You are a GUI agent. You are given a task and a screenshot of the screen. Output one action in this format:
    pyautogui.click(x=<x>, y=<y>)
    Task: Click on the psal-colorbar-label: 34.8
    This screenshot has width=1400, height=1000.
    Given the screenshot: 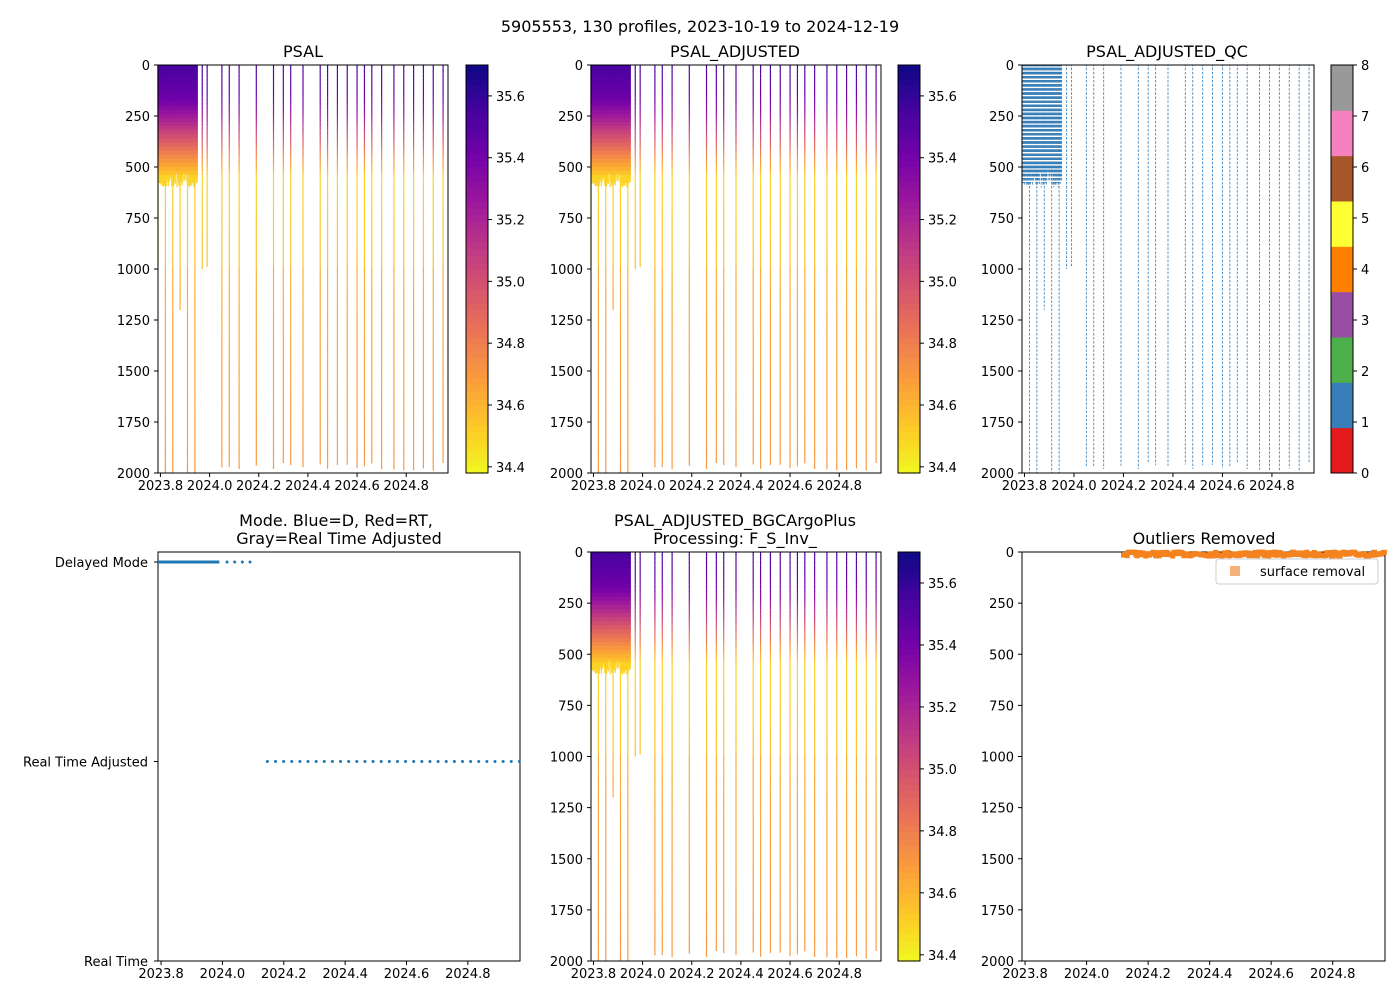 What is the action you would take?
    pyautogui.click(x=510, y=344)
    